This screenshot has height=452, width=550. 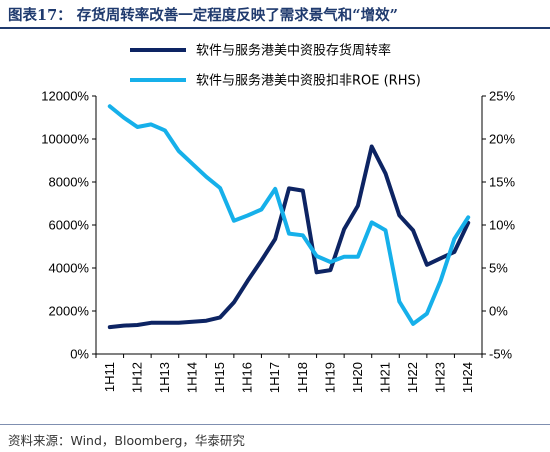 What do you see at coordinates (502, 225) in the screenshot?
I see `right-tick-label: 10%` at bounding box center [502, 225].